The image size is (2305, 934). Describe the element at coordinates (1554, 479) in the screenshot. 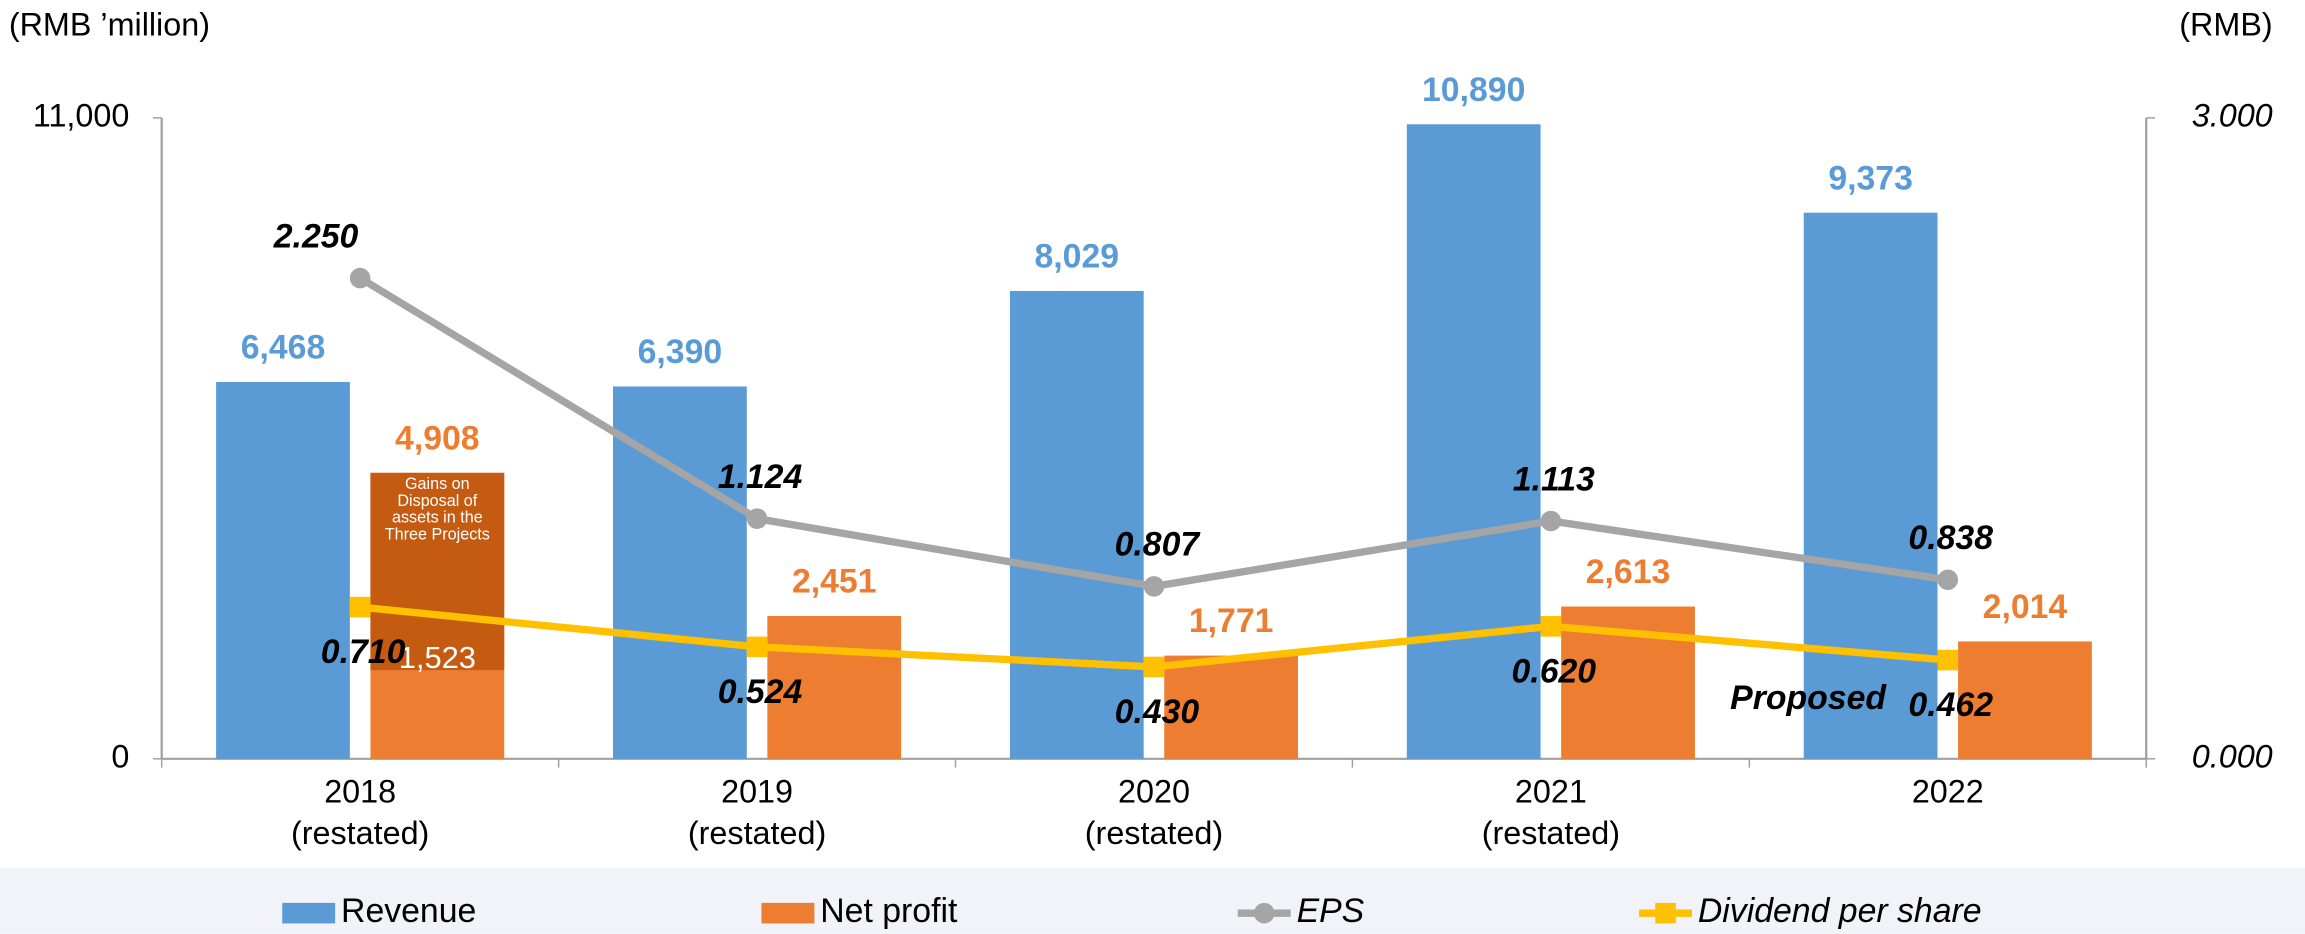

I see `value-label: 1.113` at that location.